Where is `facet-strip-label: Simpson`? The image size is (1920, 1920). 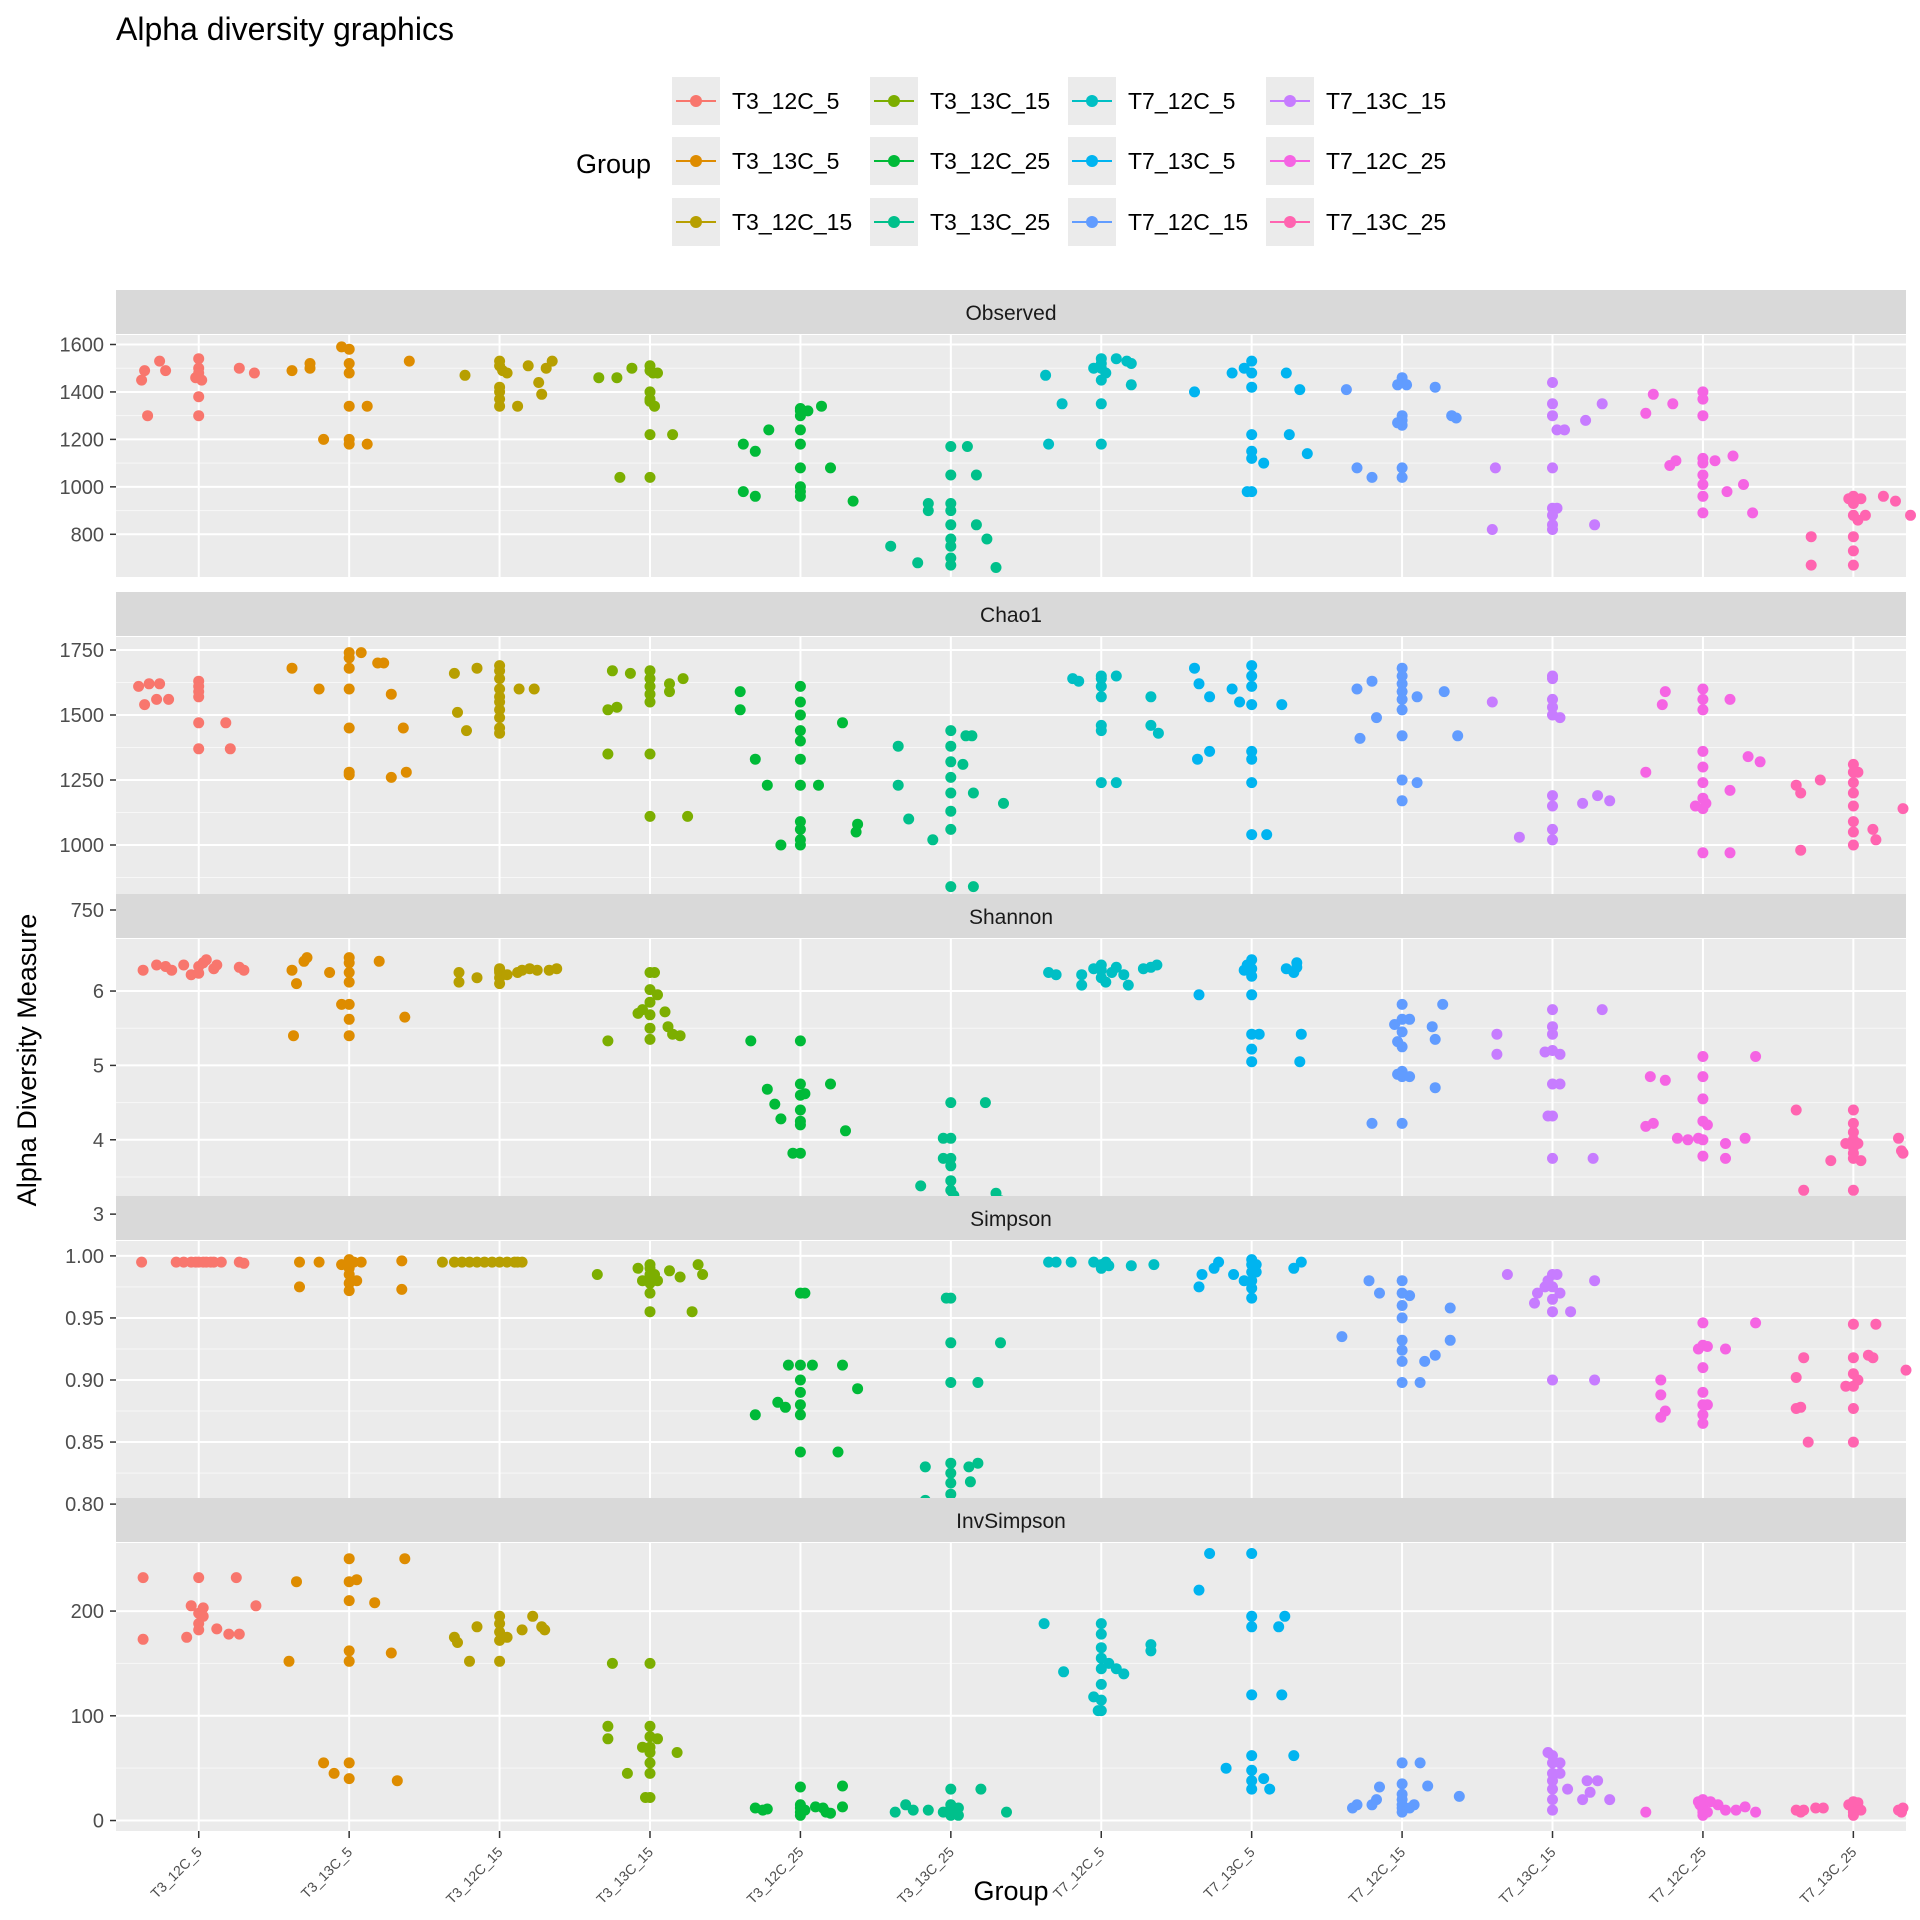
facet-strip-label: Simpson is located at coordinates (1011, 1219).